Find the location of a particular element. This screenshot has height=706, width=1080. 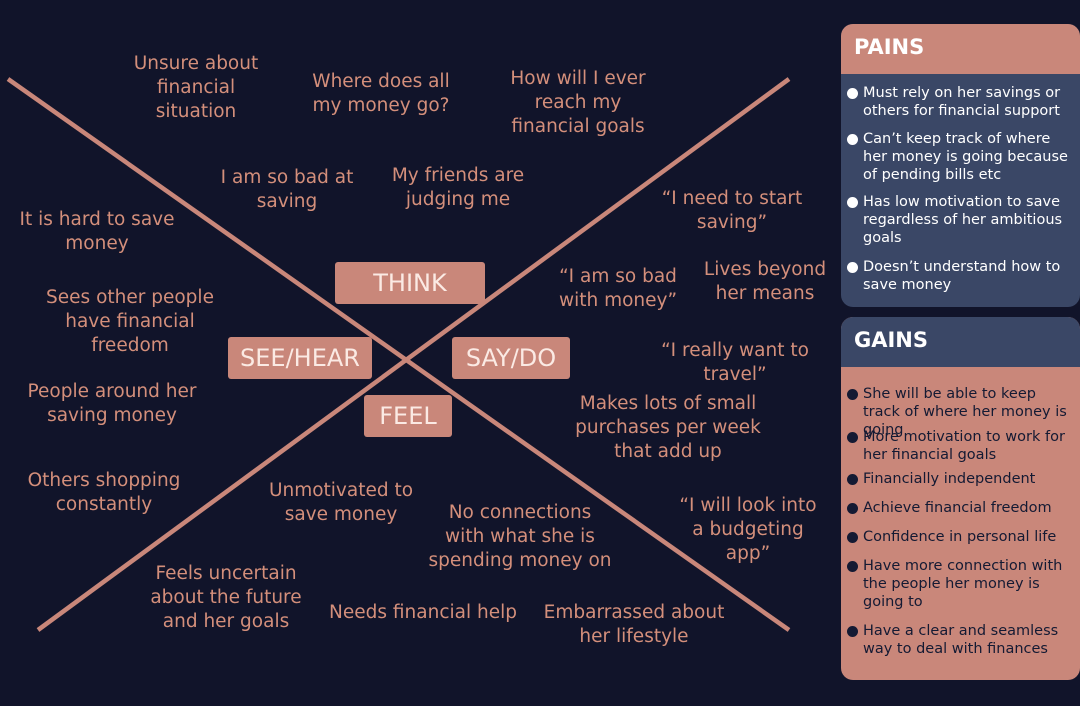

see-hear-note: Sees other people have financial freedom is located at coordinates (130, 321).